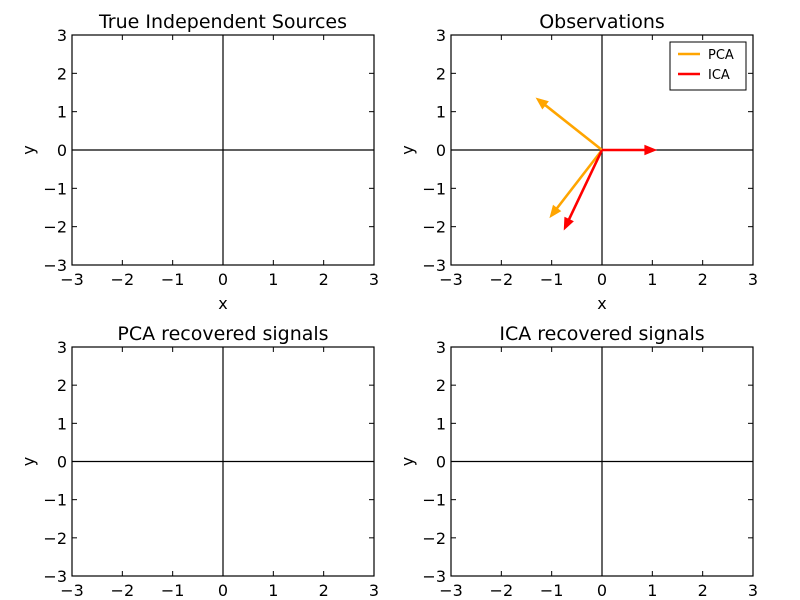 This screenshot has width=800, height=600. Describe the element at coordinates (602, 22) in the screenshot. I see `subplot-title: Observations` at that location.